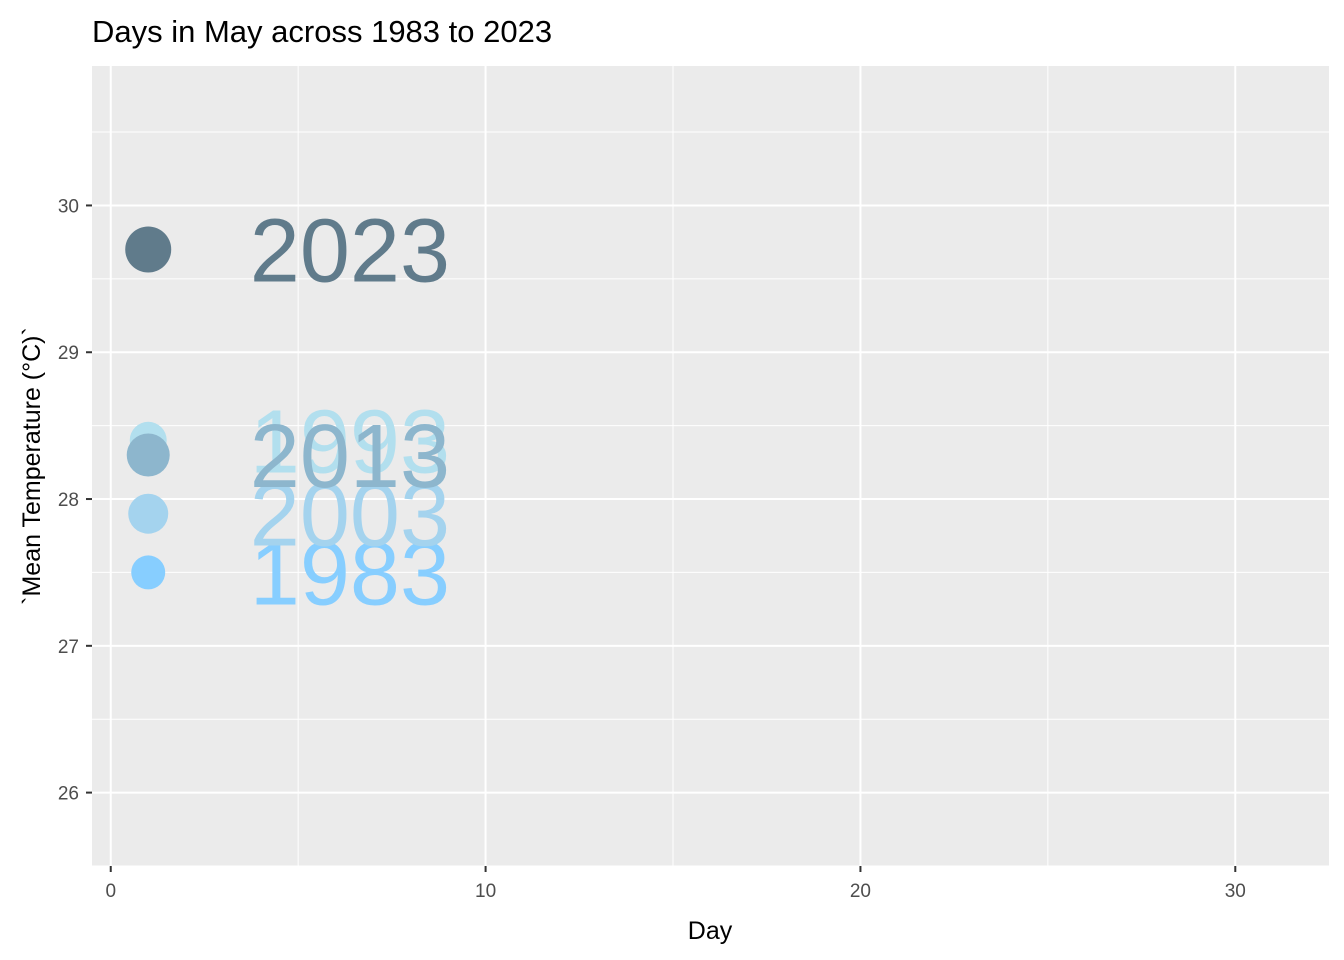  Describe the element at coordinates (350, 442) in the screenshot. I see `point-label-1993: 1993` at that location.